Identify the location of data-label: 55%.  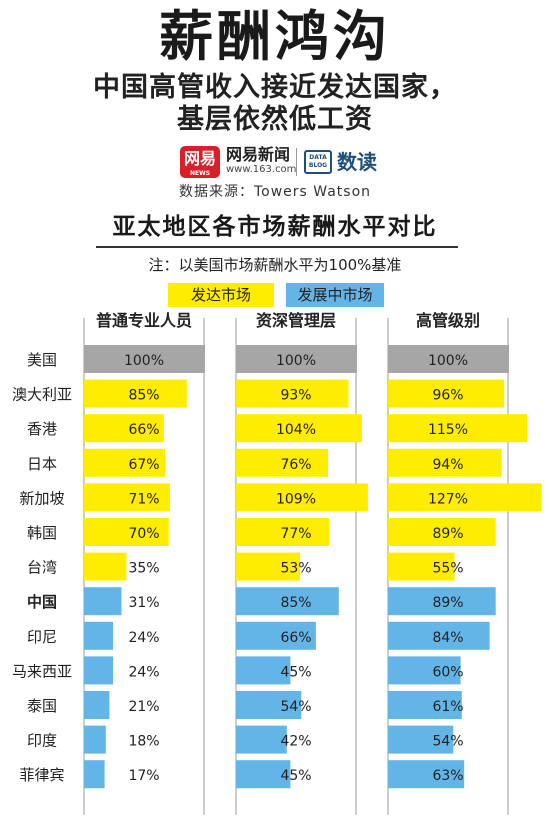
(447, 569).